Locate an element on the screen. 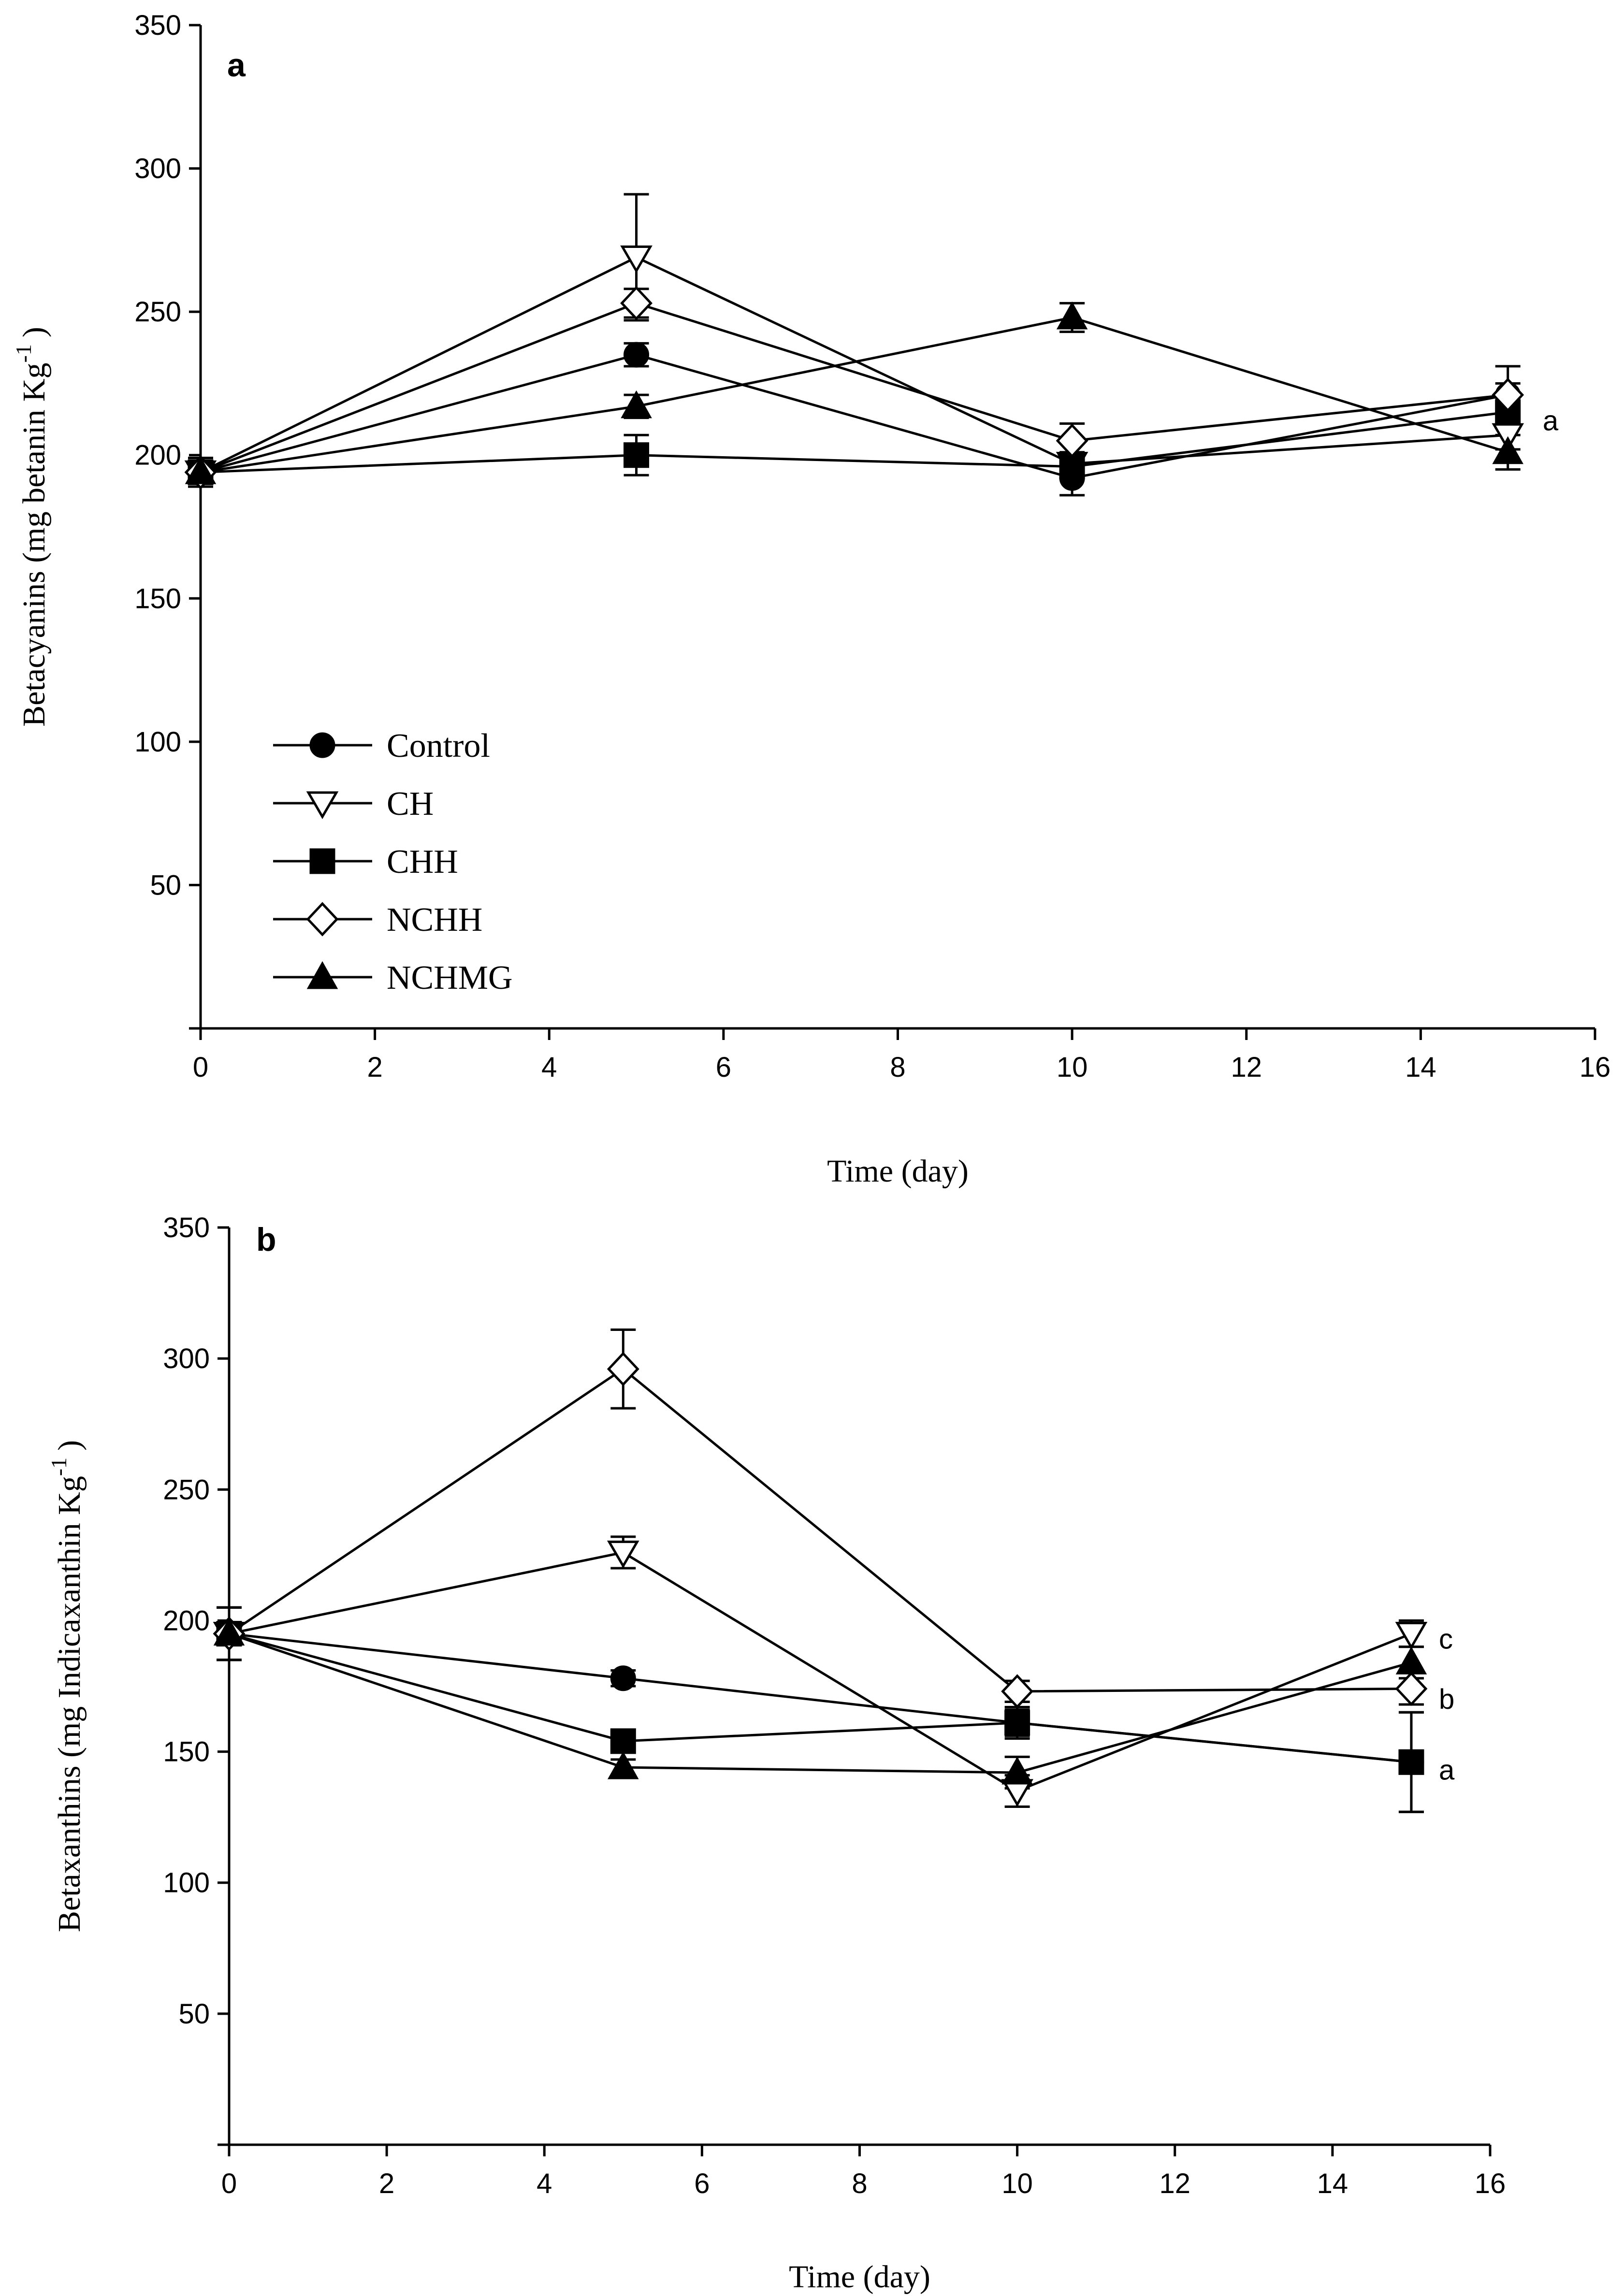  panel-label: a is located at coordinates (236, 65).